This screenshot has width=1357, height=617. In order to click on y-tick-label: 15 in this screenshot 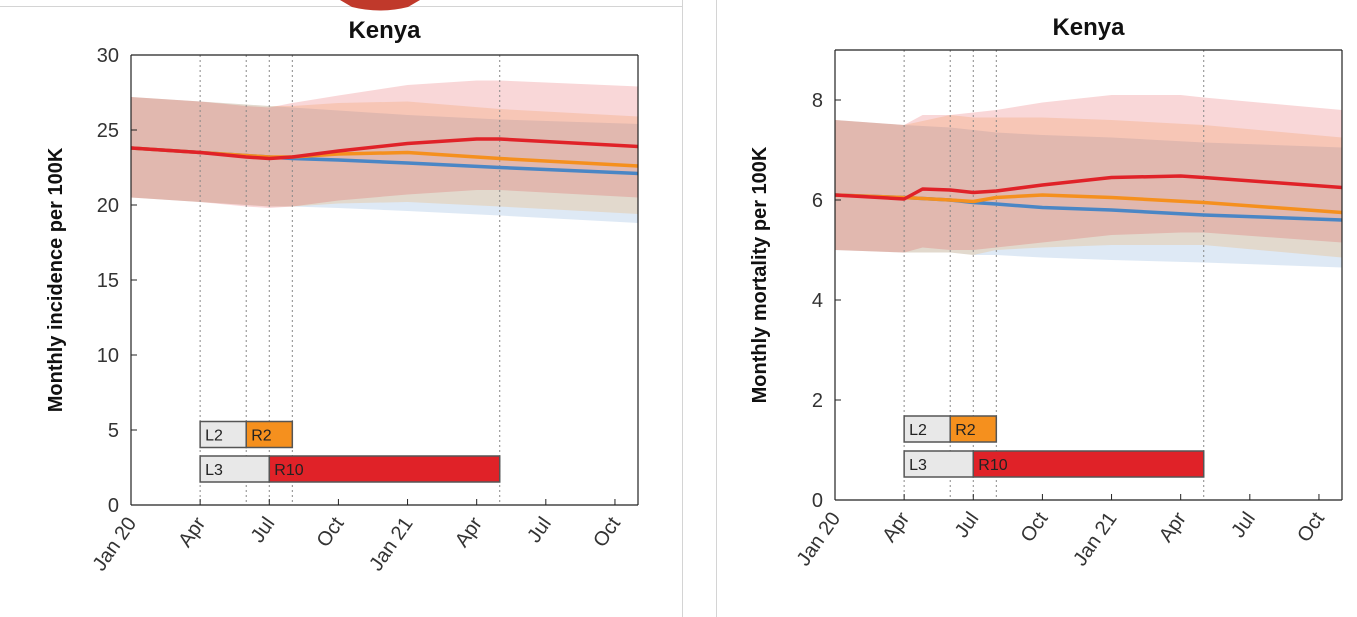, I will do `click(108, 281)`.